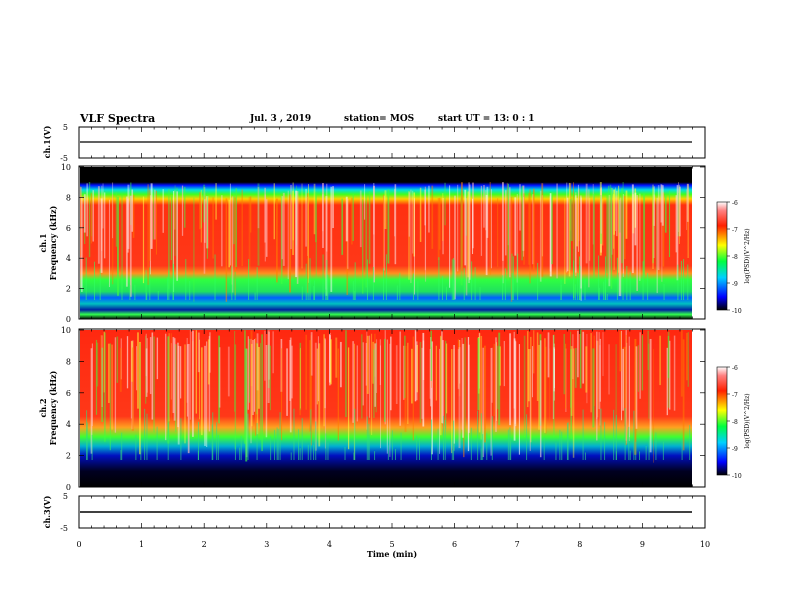 Image resolution: width=792 pixels, height=612 pixels. Describe the element at coordinates (379, 119) in the screenshot. I see `station-label: station= MOS` at that location.